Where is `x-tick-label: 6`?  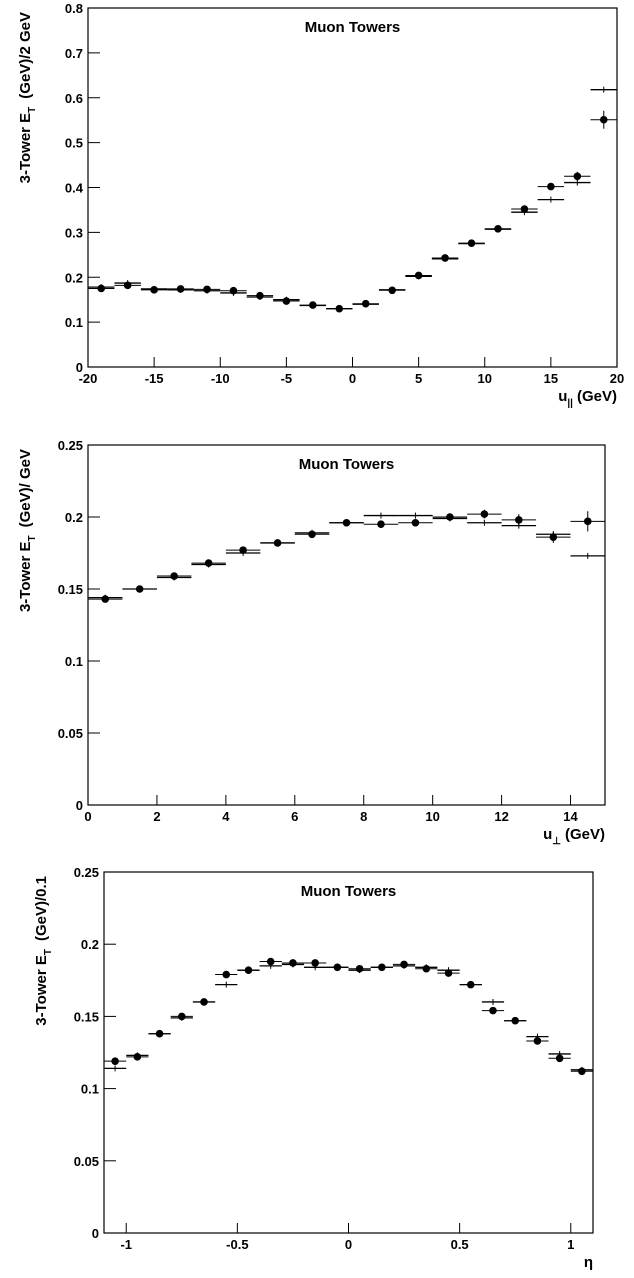 x-tick-label: 6 is located at coordinates (294, 816).